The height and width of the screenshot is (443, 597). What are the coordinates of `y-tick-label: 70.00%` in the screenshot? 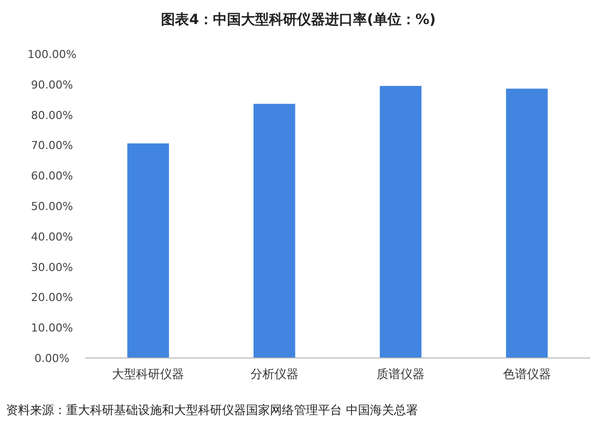 It's located at (52, 145).